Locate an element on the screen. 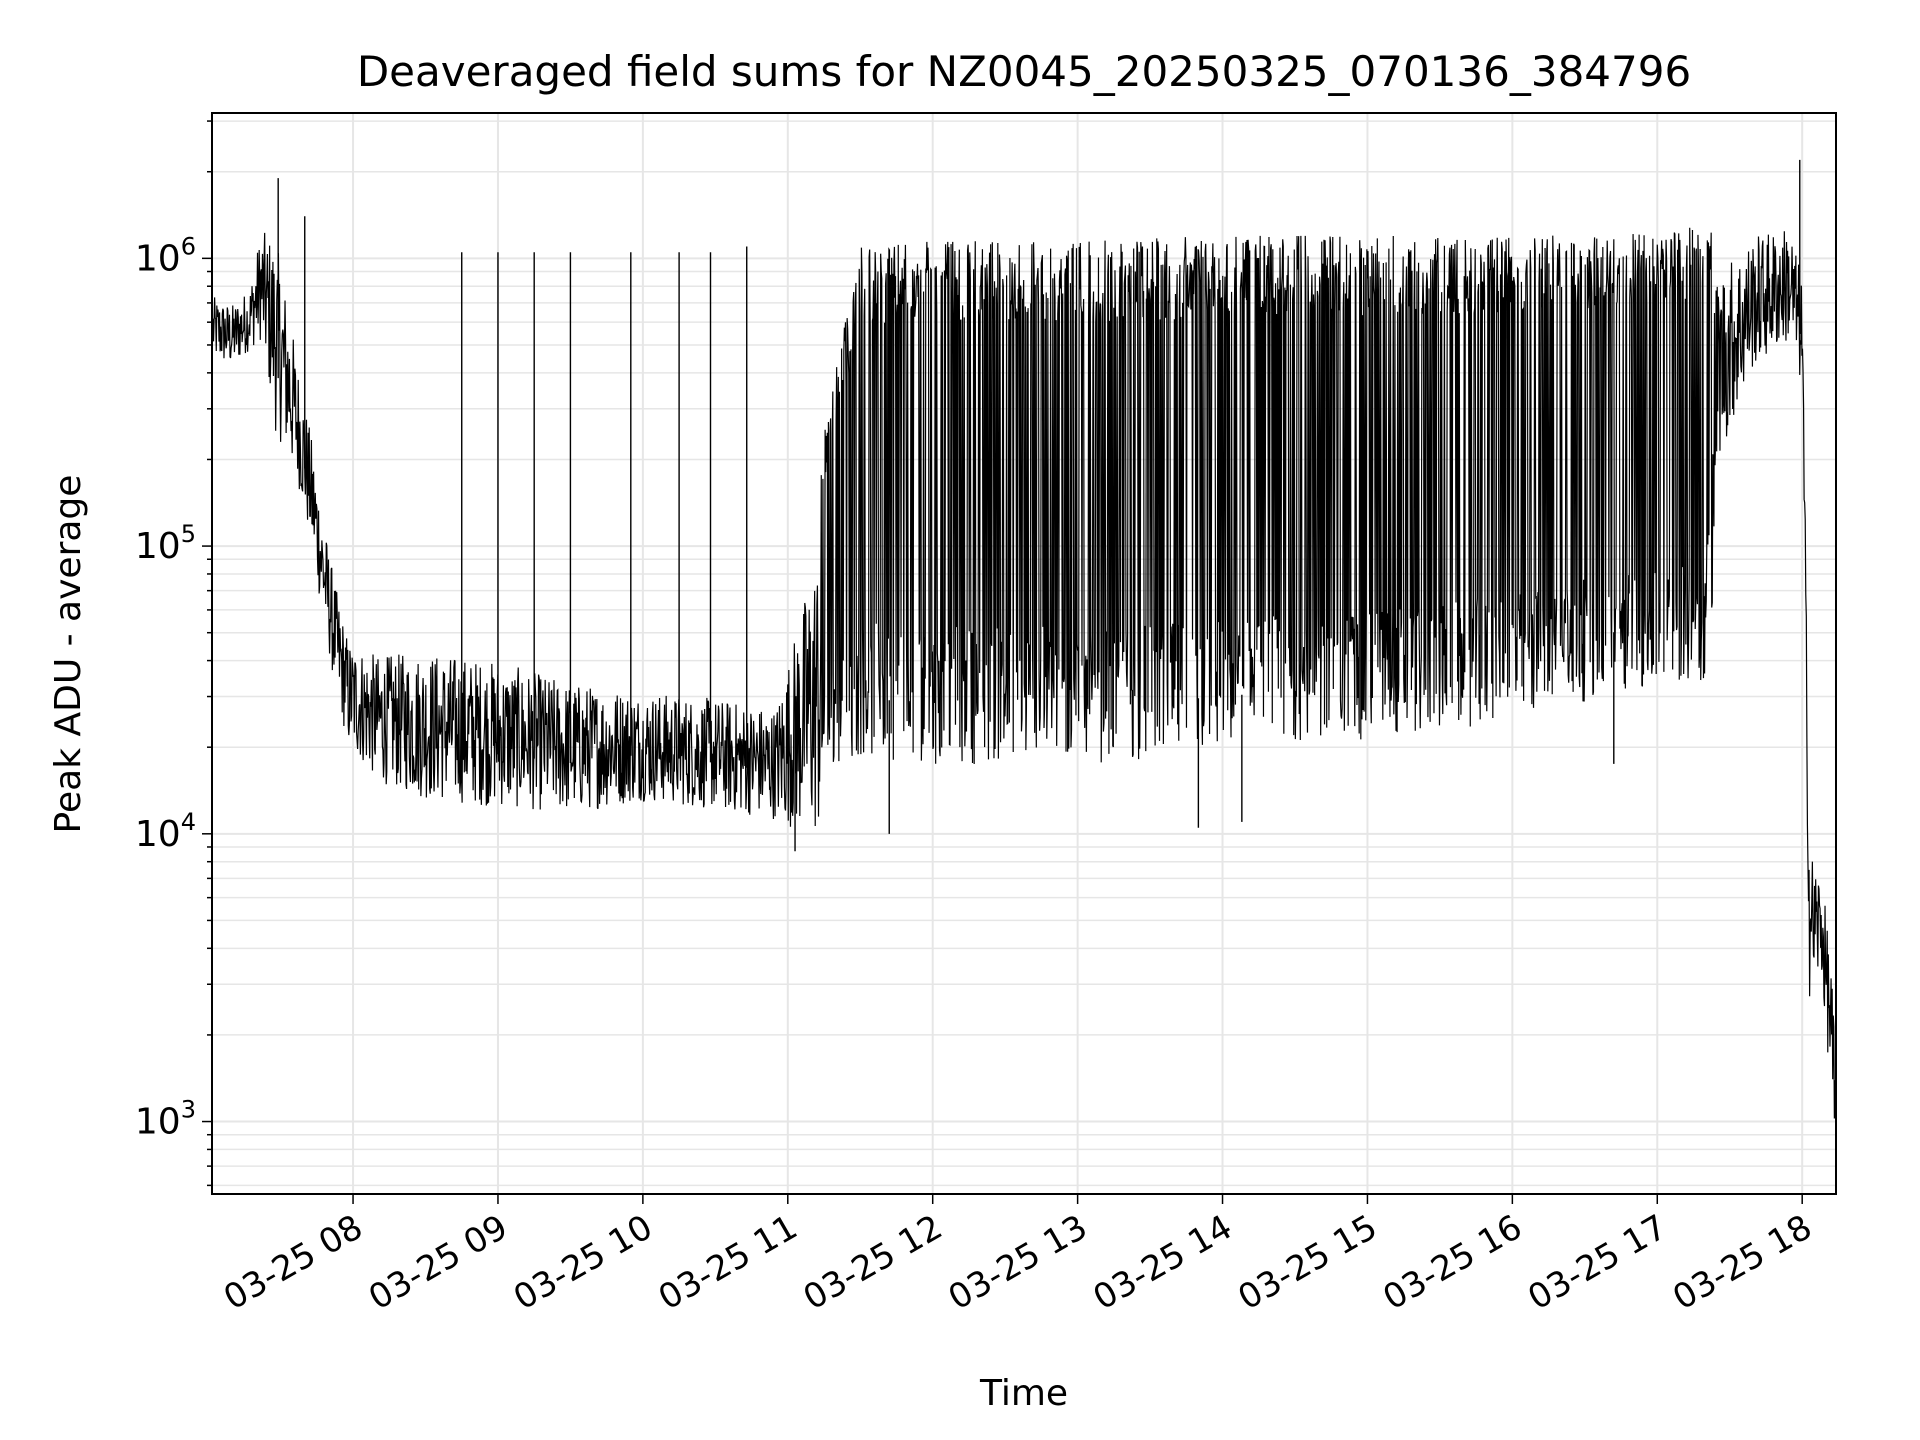 The image size is (1920, 1440). x-axis-label: Time is located at coordinates (1023, 1393).